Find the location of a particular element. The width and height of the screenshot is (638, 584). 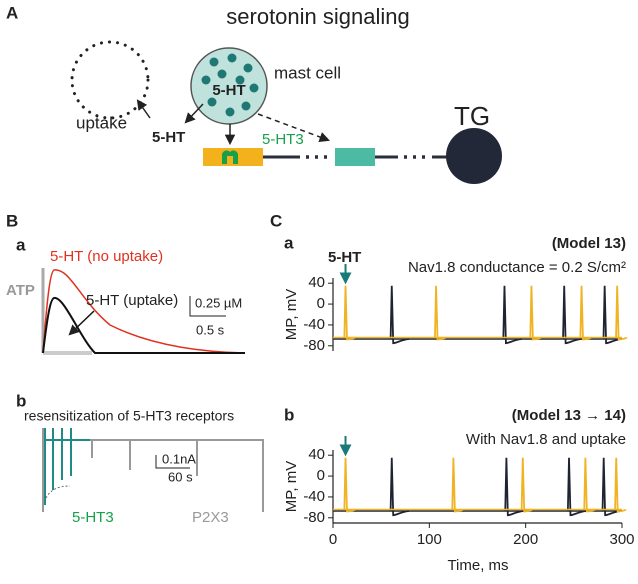

trace-label: P2X3 is located at coordinates (210, 517).